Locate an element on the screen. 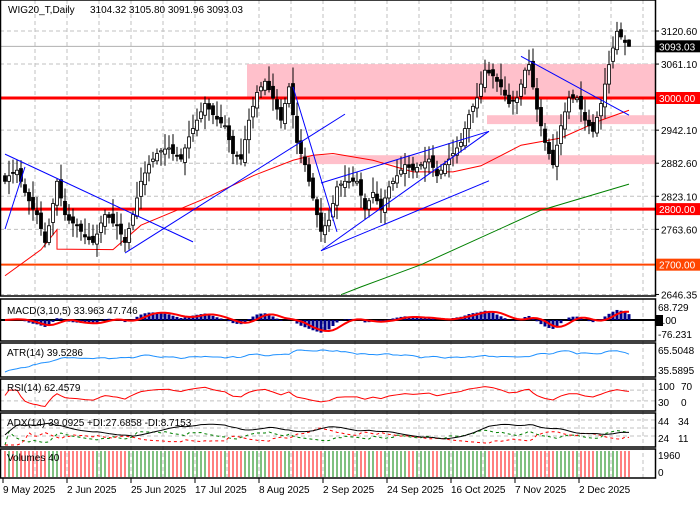 The image size is (700, 505). macd-tick-bottom: -76.231 is located at coordinates (675, 335).